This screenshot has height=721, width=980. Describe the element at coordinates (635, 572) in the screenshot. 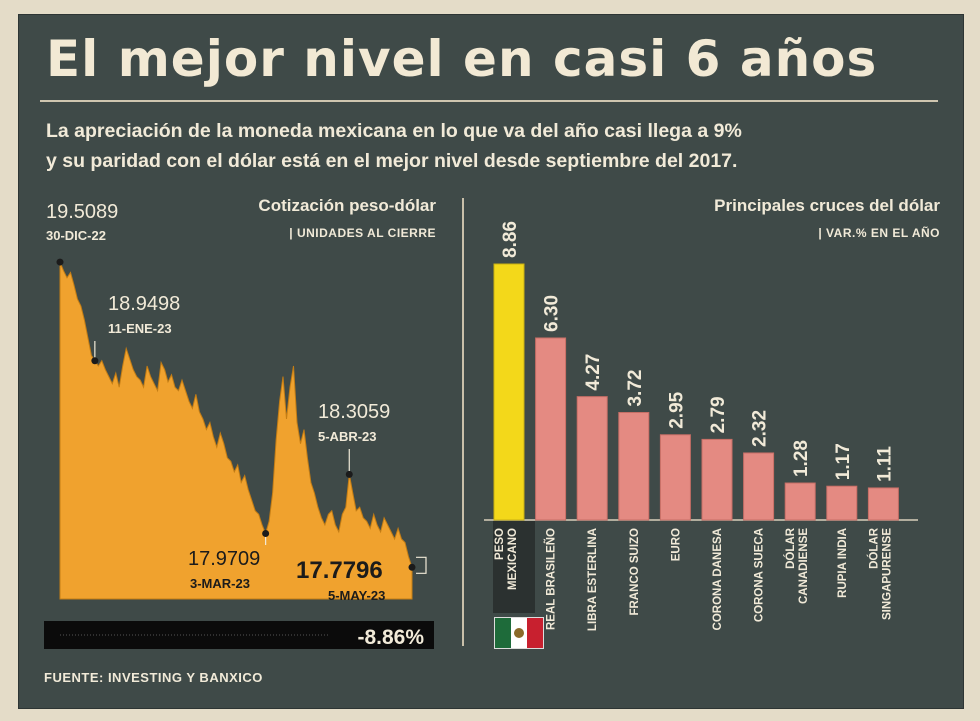

I see `bar-category-label: FRANCO SUIZO` at that location.